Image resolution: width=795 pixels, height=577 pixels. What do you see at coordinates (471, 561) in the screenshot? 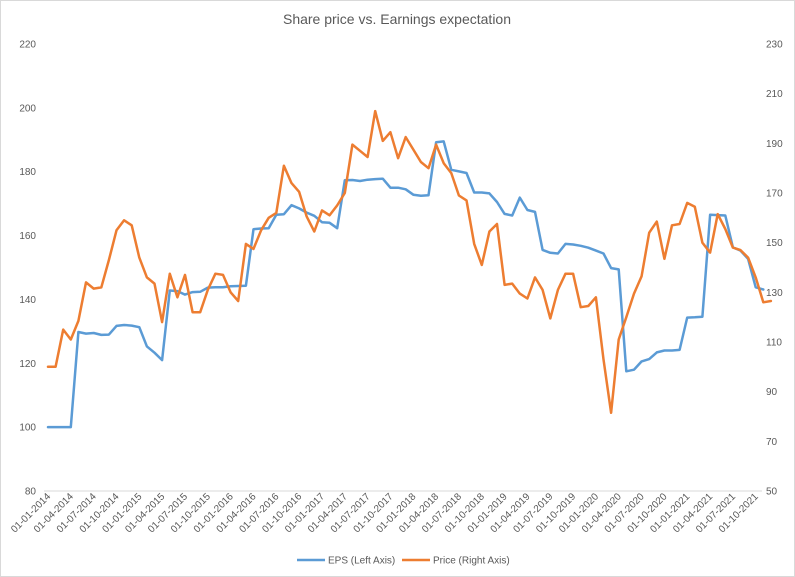
I see `legend-price-label: Price (Right Axis)` at bounding box center [471, 561].